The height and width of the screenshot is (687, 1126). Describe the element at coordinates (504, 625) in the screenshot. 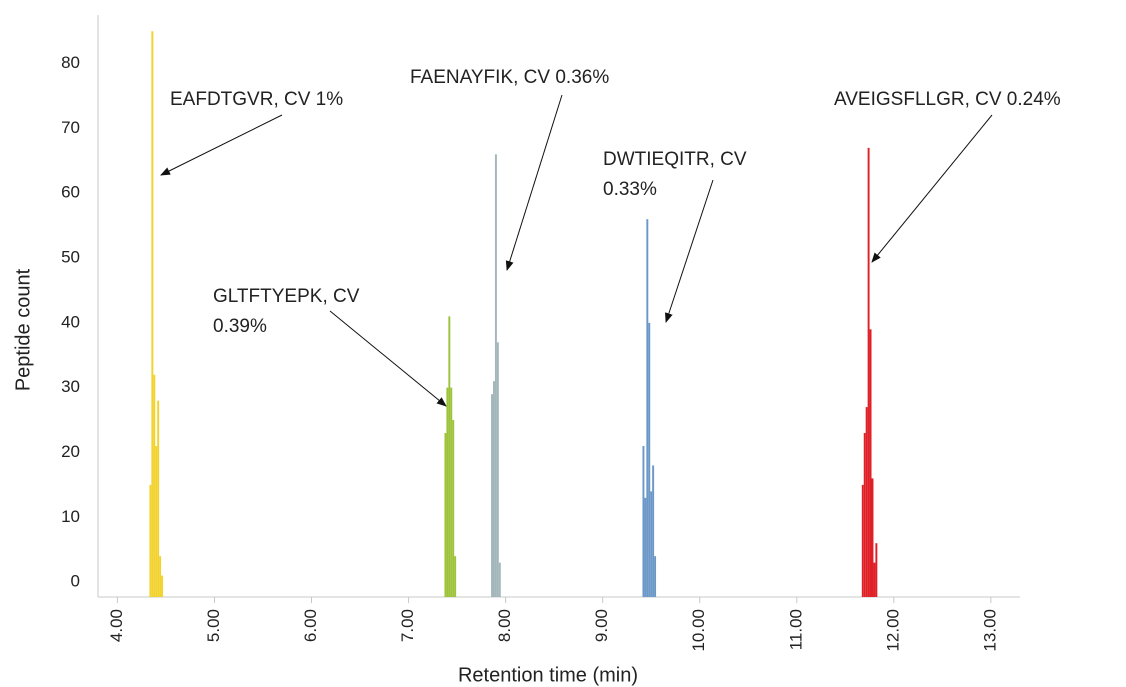

I see `x-tick-label: 8.00` at that location.